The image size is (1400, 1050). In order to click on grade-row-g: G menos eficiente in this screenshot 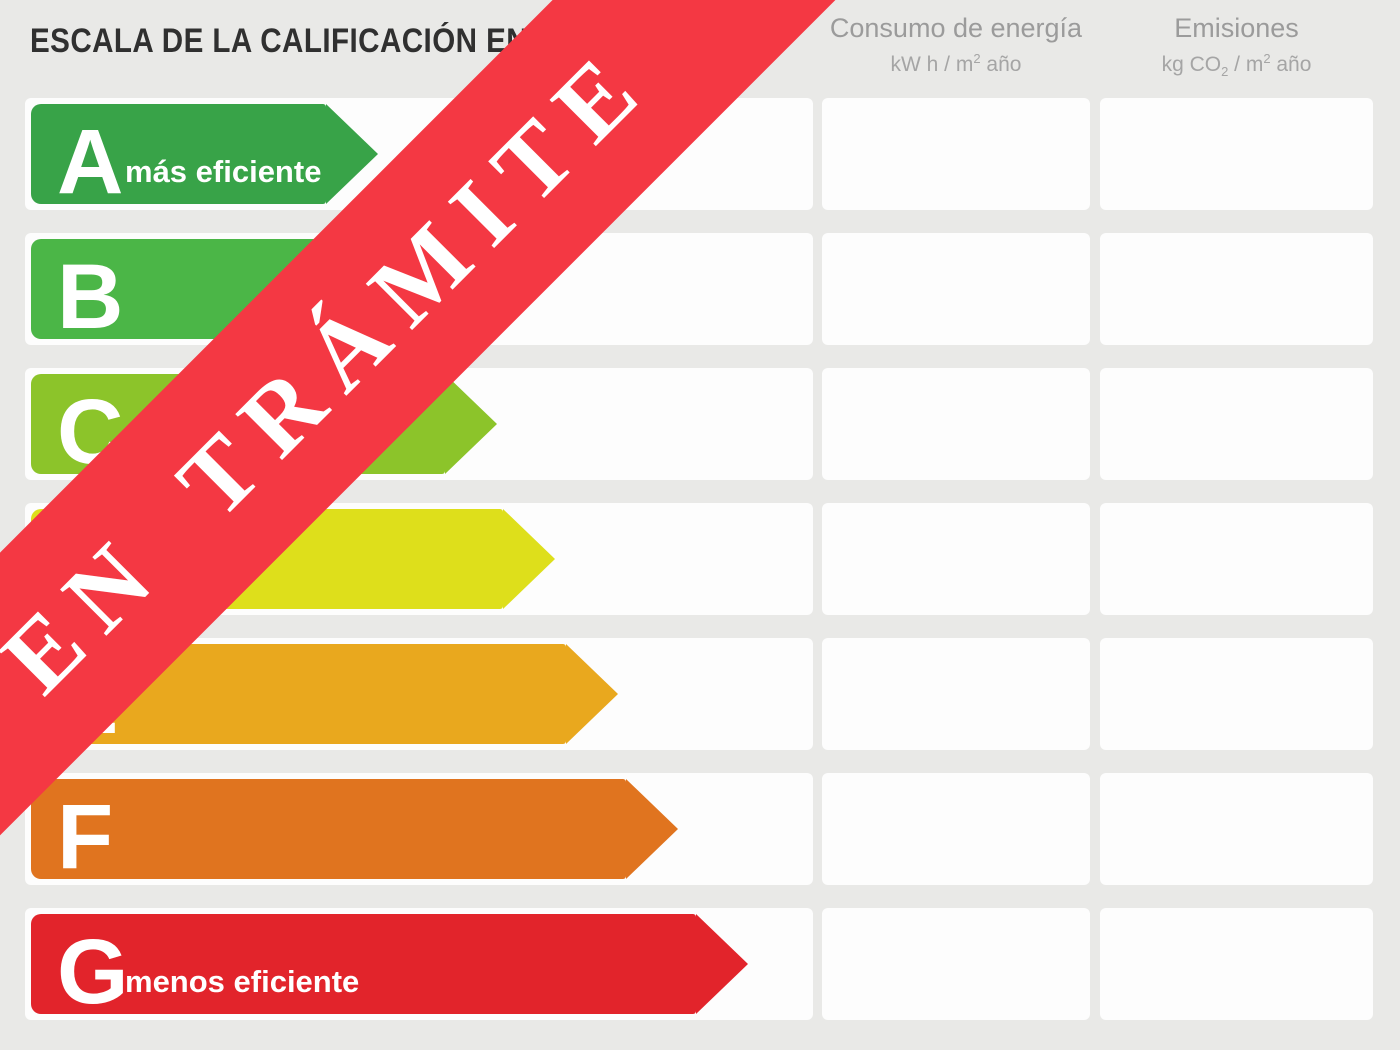, I will do `click(700, 964)`.